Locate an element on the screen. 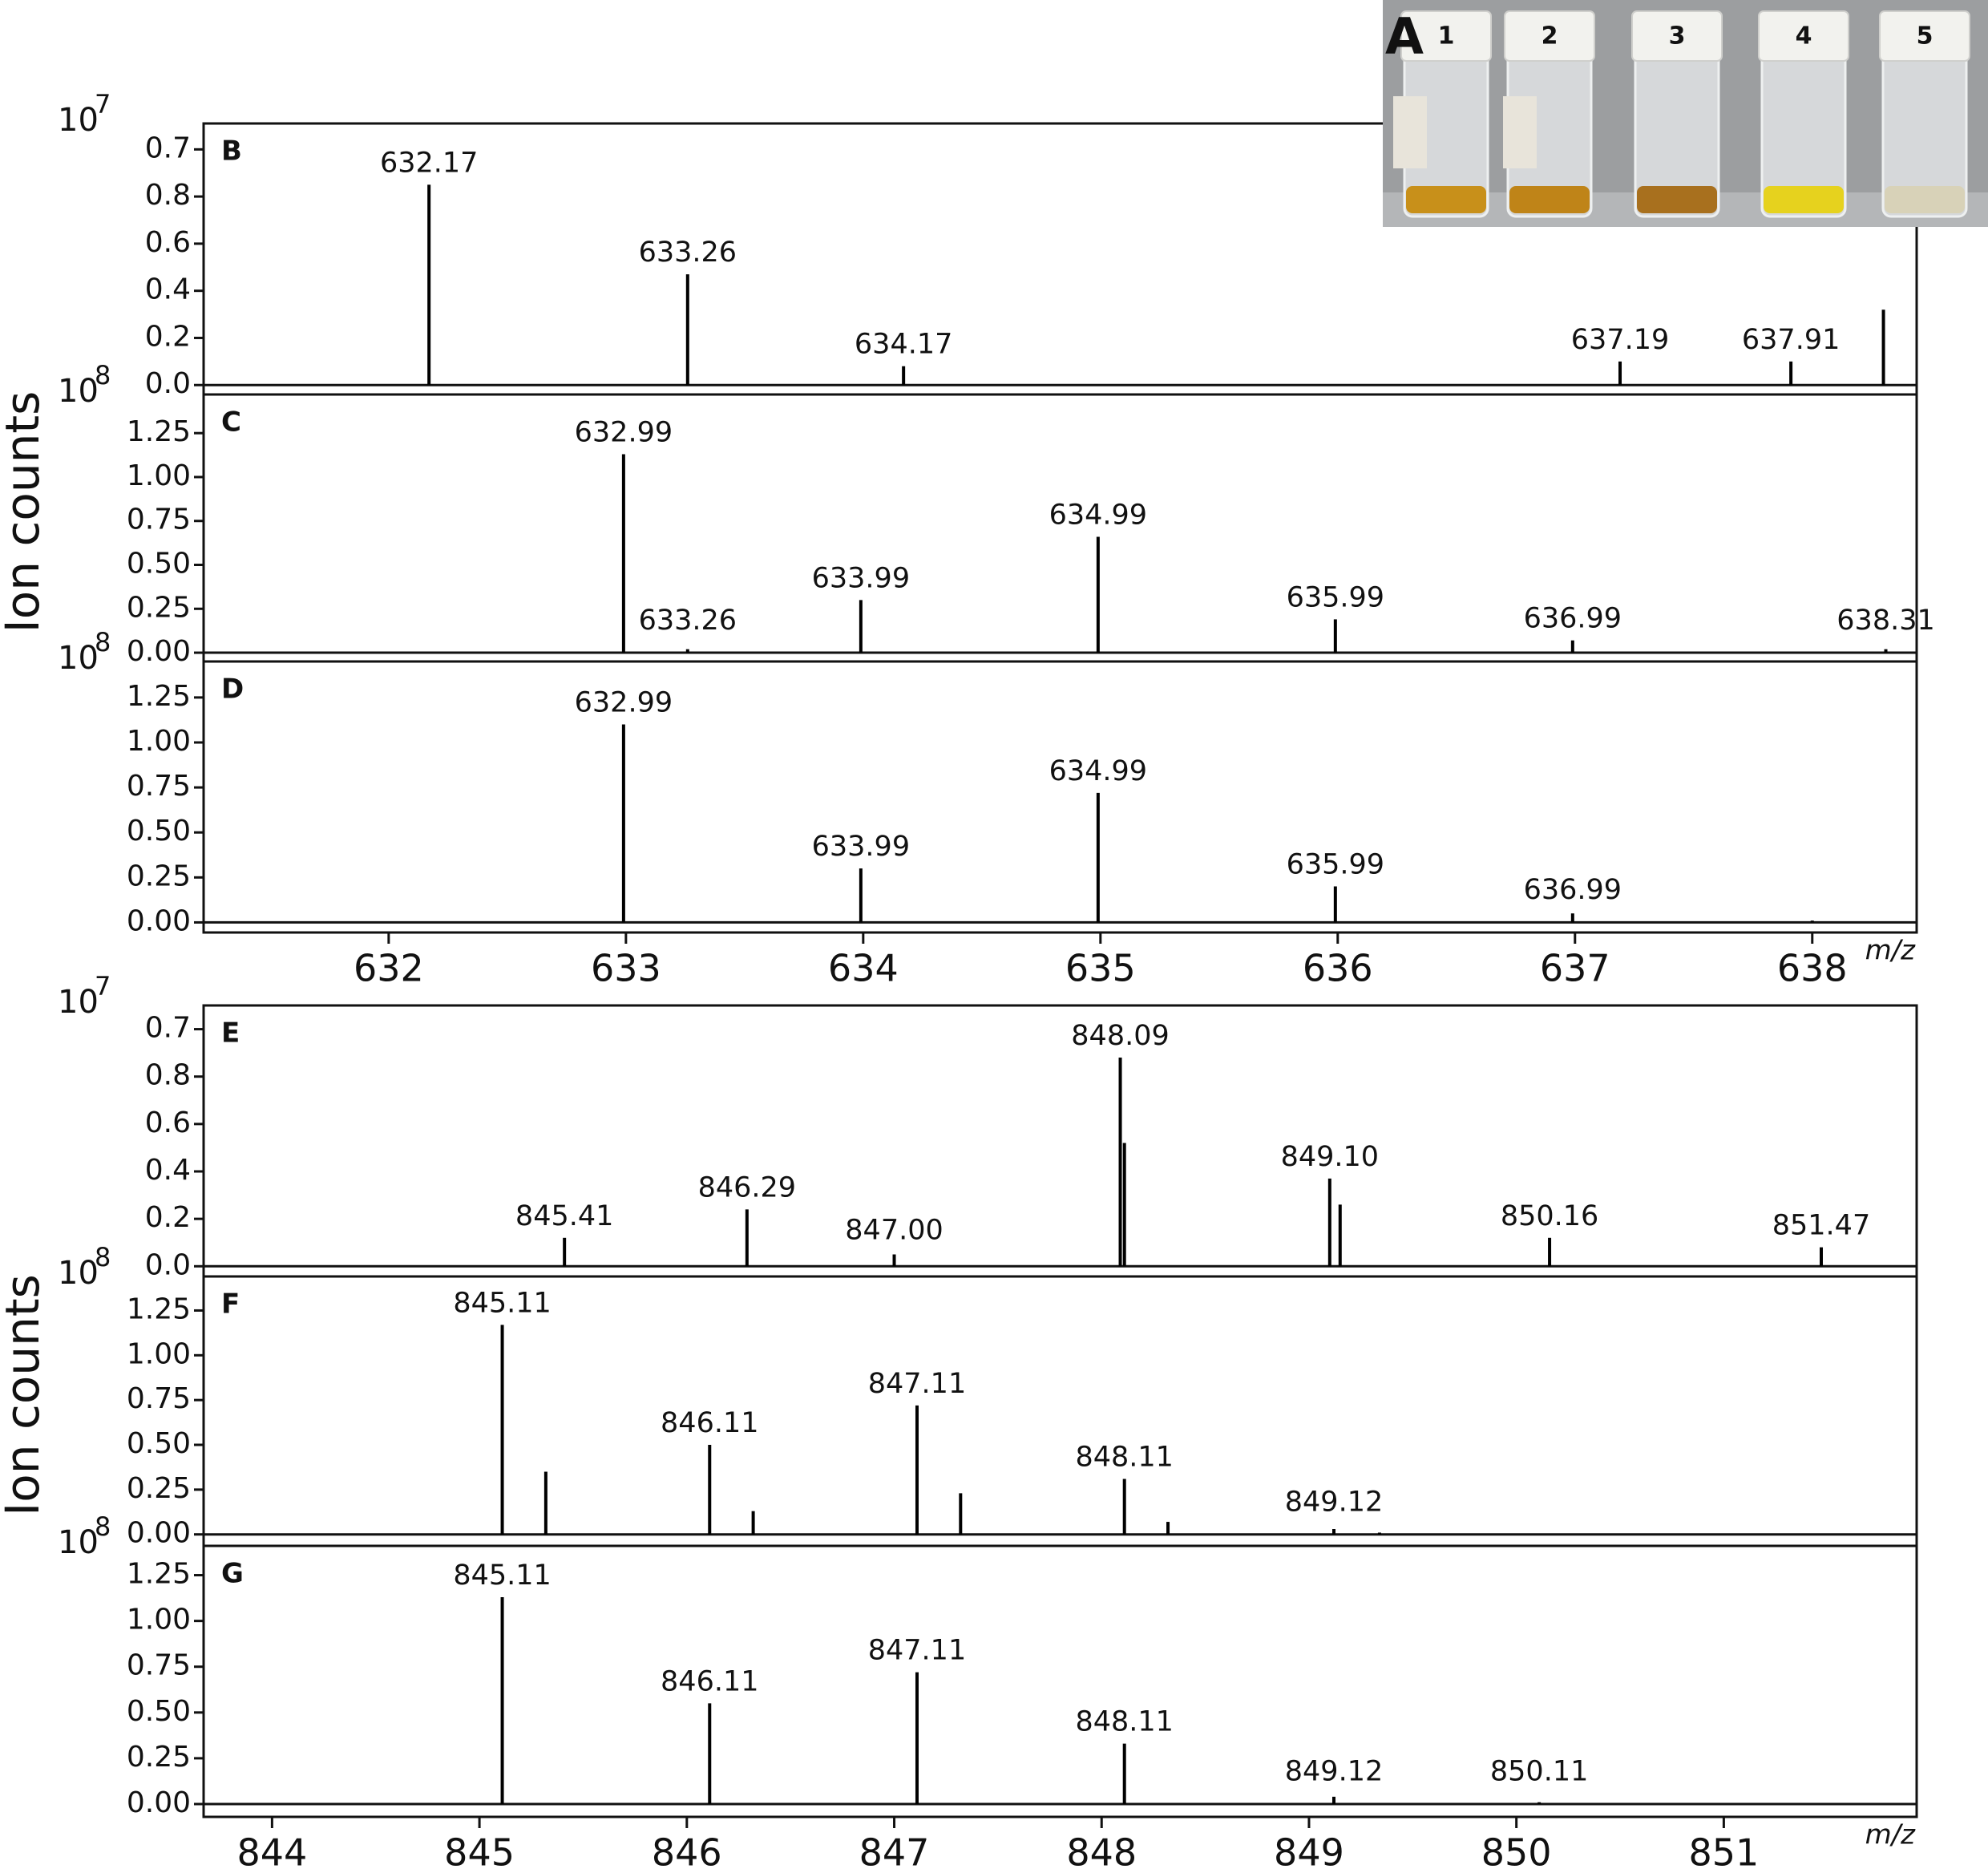 The image size is (1988, 1873). peak-label: 848.09 is located at coordinates (1120, 1036).